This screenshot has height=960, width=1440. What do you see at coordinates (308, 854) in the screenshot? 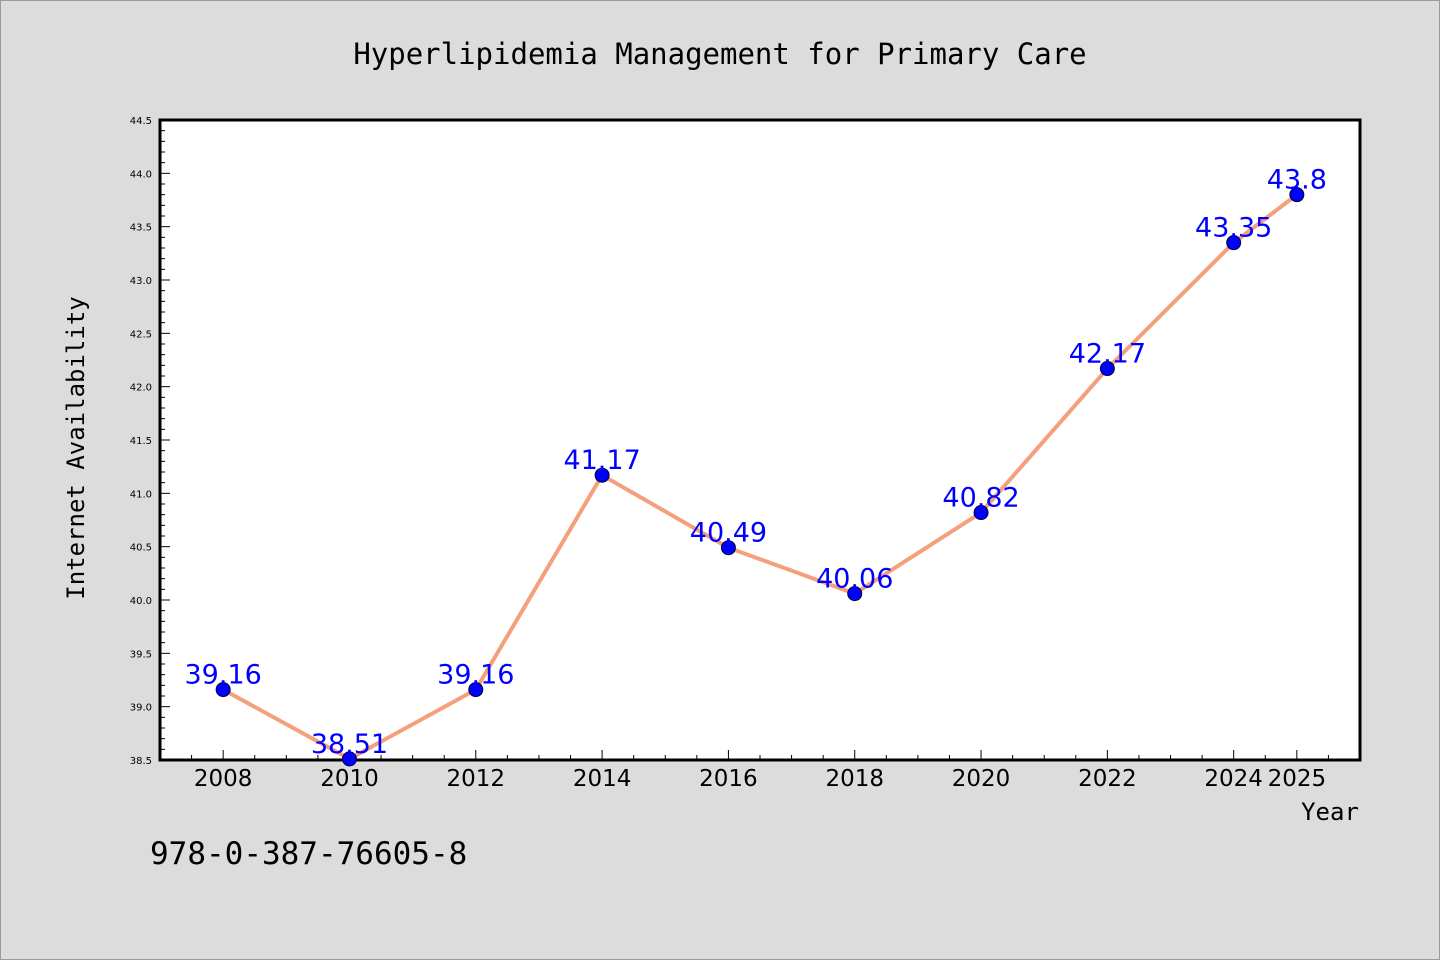
I see `isbn-footer: 978-0-387-76605-8` at bounding box center [308, 854].